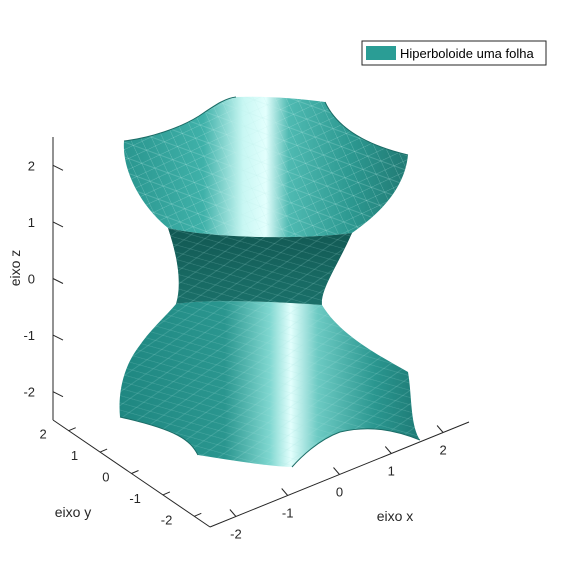 This screenshot has height=582, width=588. I want to click on y-axis-tick-label: -1, so click(135, 498).